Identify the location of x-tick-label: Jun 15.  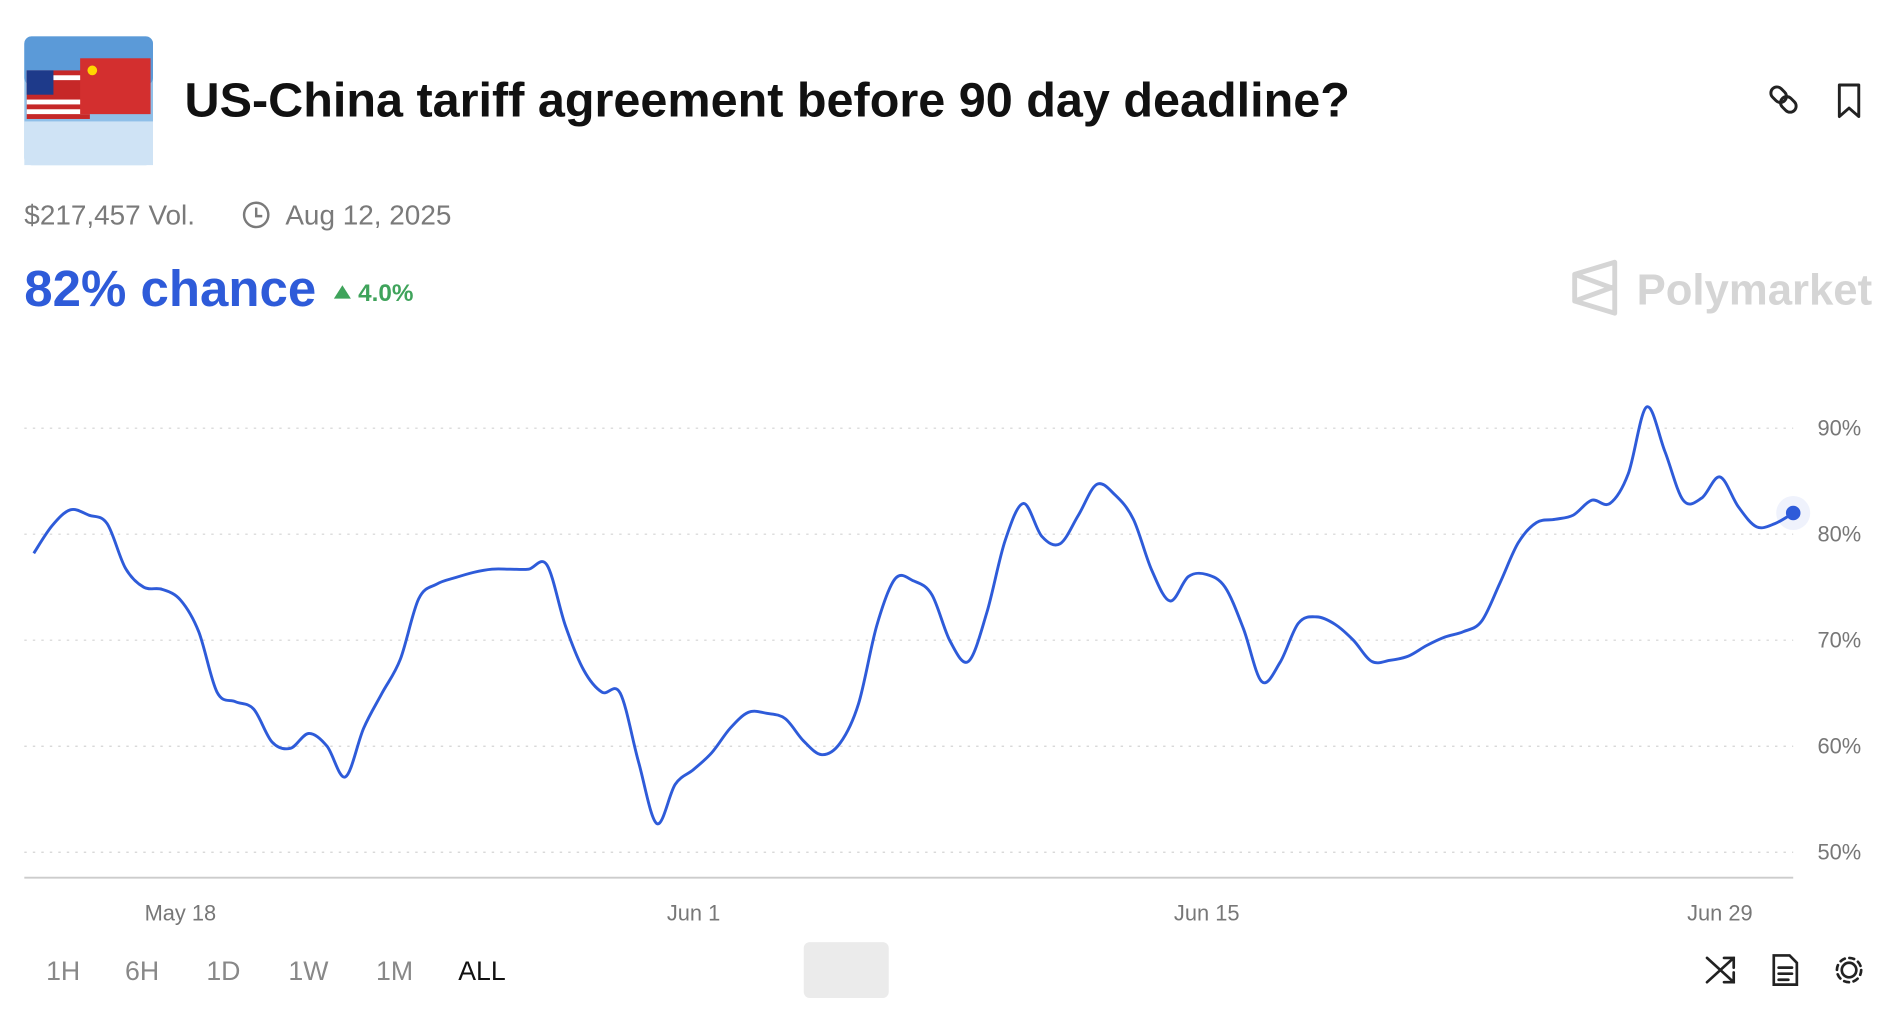
(1207, 912).